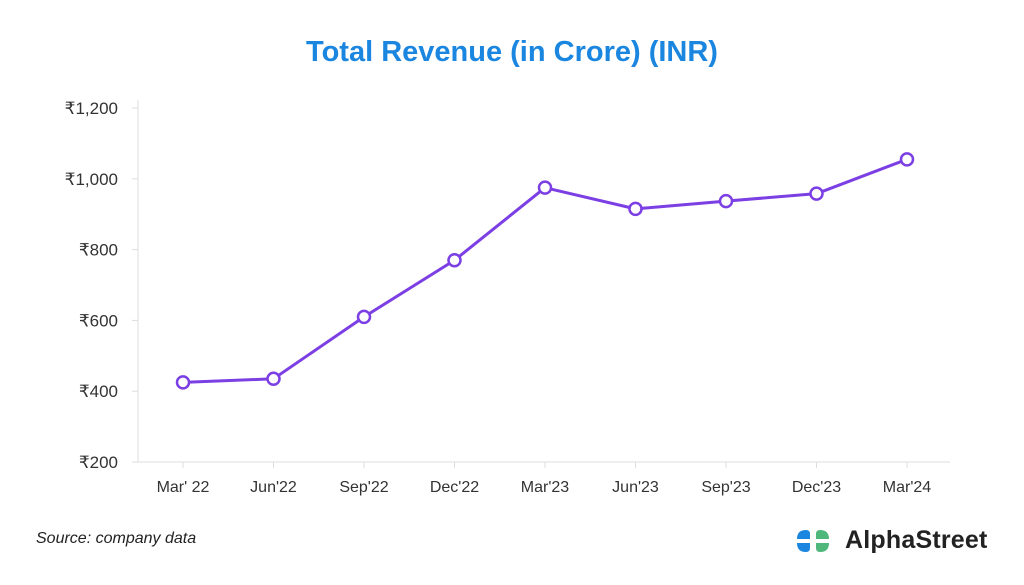 This screenshot has height=585, width=1024. Describe the element at coordinates (907, 487) in the screenshot. I see `x-tick-label: Mar'24` at that location.